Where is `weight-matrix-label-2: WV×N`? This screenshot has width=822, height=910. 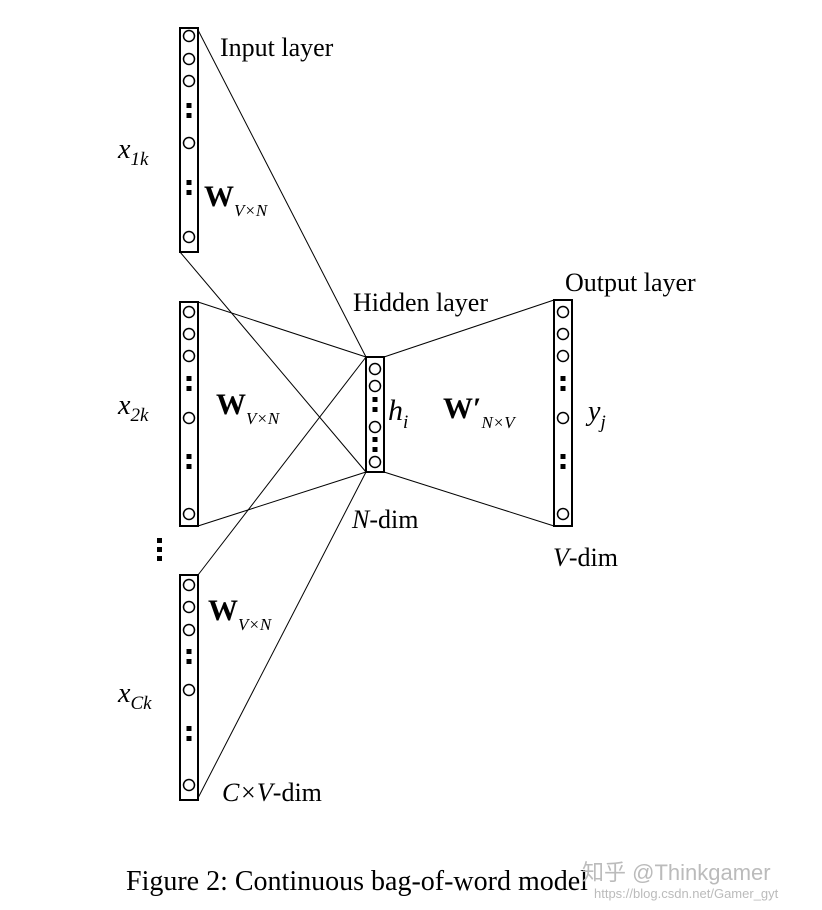
weight-matrix-label-2: WV×N is located at coordinates (248, 408).